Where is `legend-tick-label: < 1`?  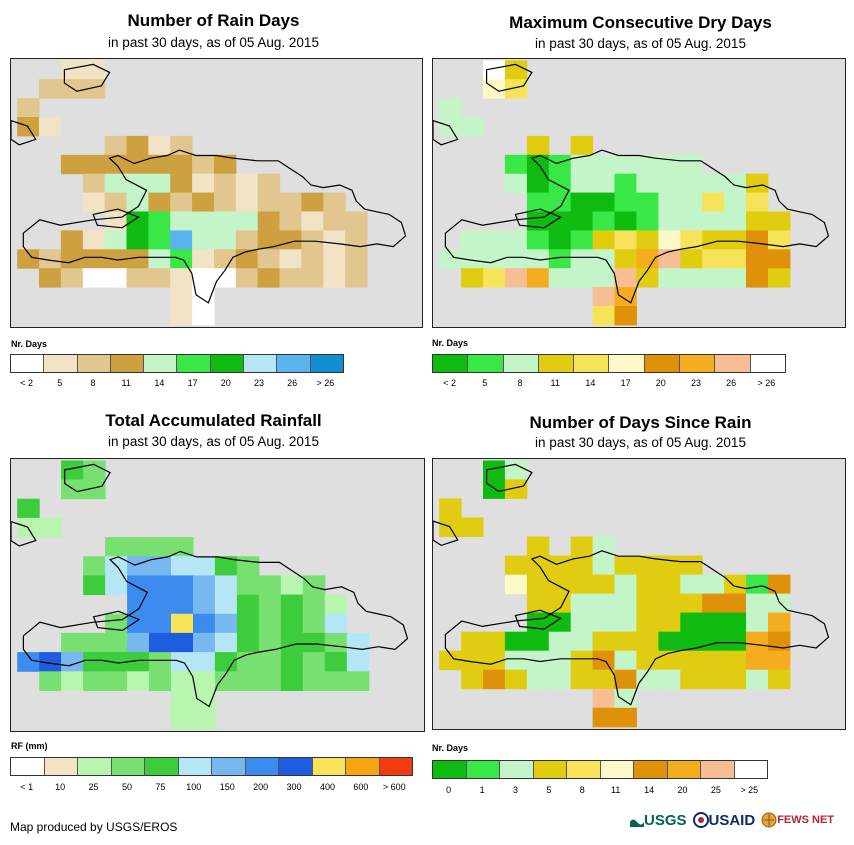 legend-tick-label: < 1 is located at coordinates (27, 787).